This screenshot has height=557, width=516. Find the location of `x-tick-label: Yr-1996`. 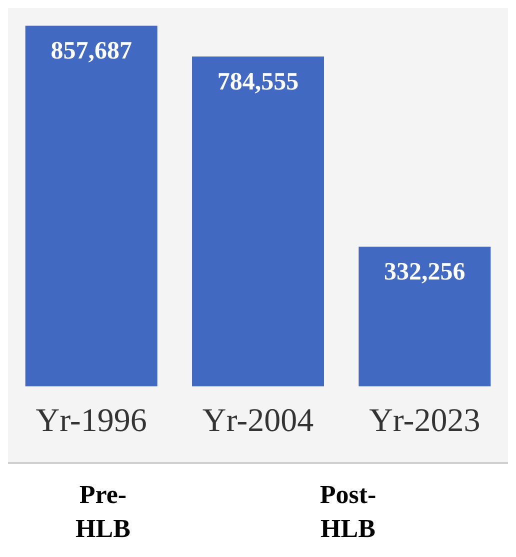

x-tick-label: Yr-1996 is located at coordinates (91, 420).